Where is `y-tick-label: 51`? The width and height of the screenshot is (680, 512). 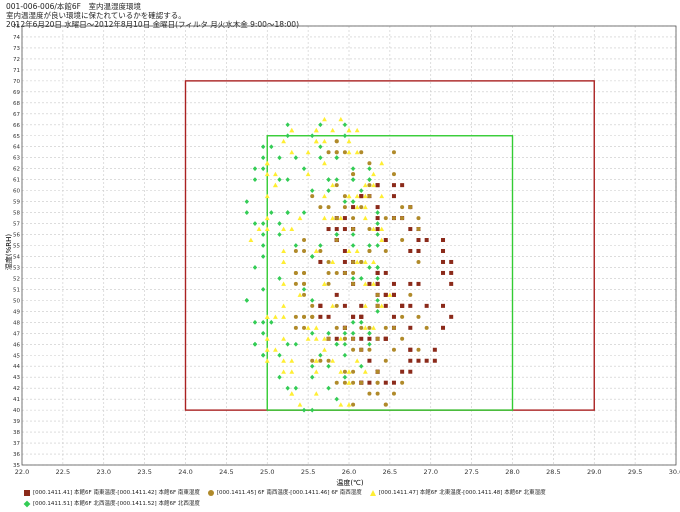
y-tick-label: 51 is located at coordinates (16, 290).